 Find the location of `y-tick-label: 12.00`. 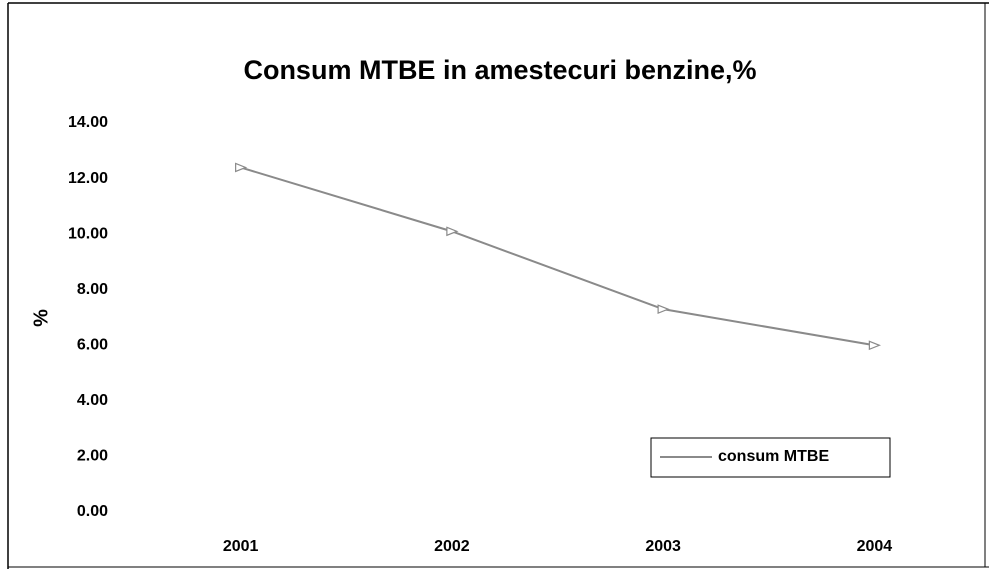

y-tick-label: 12.00 is located at coordinates (88, 178).